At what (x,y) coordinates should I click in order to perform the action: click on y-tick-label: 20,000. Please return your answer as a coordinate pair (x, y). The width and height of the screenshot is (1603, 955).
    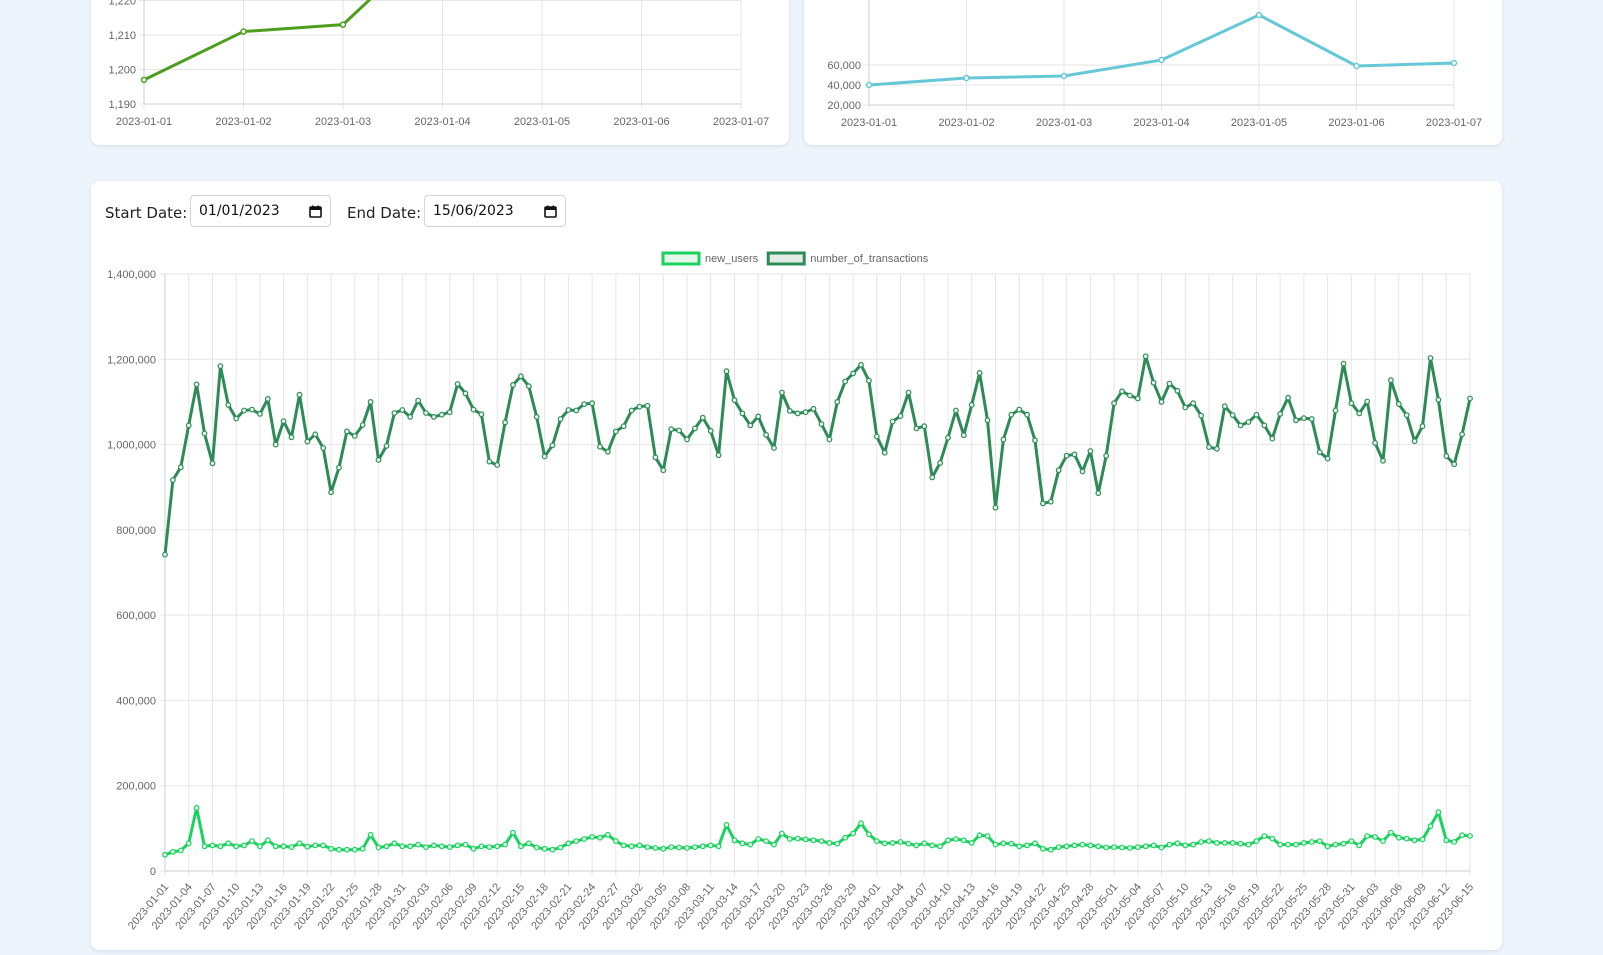
    Looking at the image, I should click on (844, 106).